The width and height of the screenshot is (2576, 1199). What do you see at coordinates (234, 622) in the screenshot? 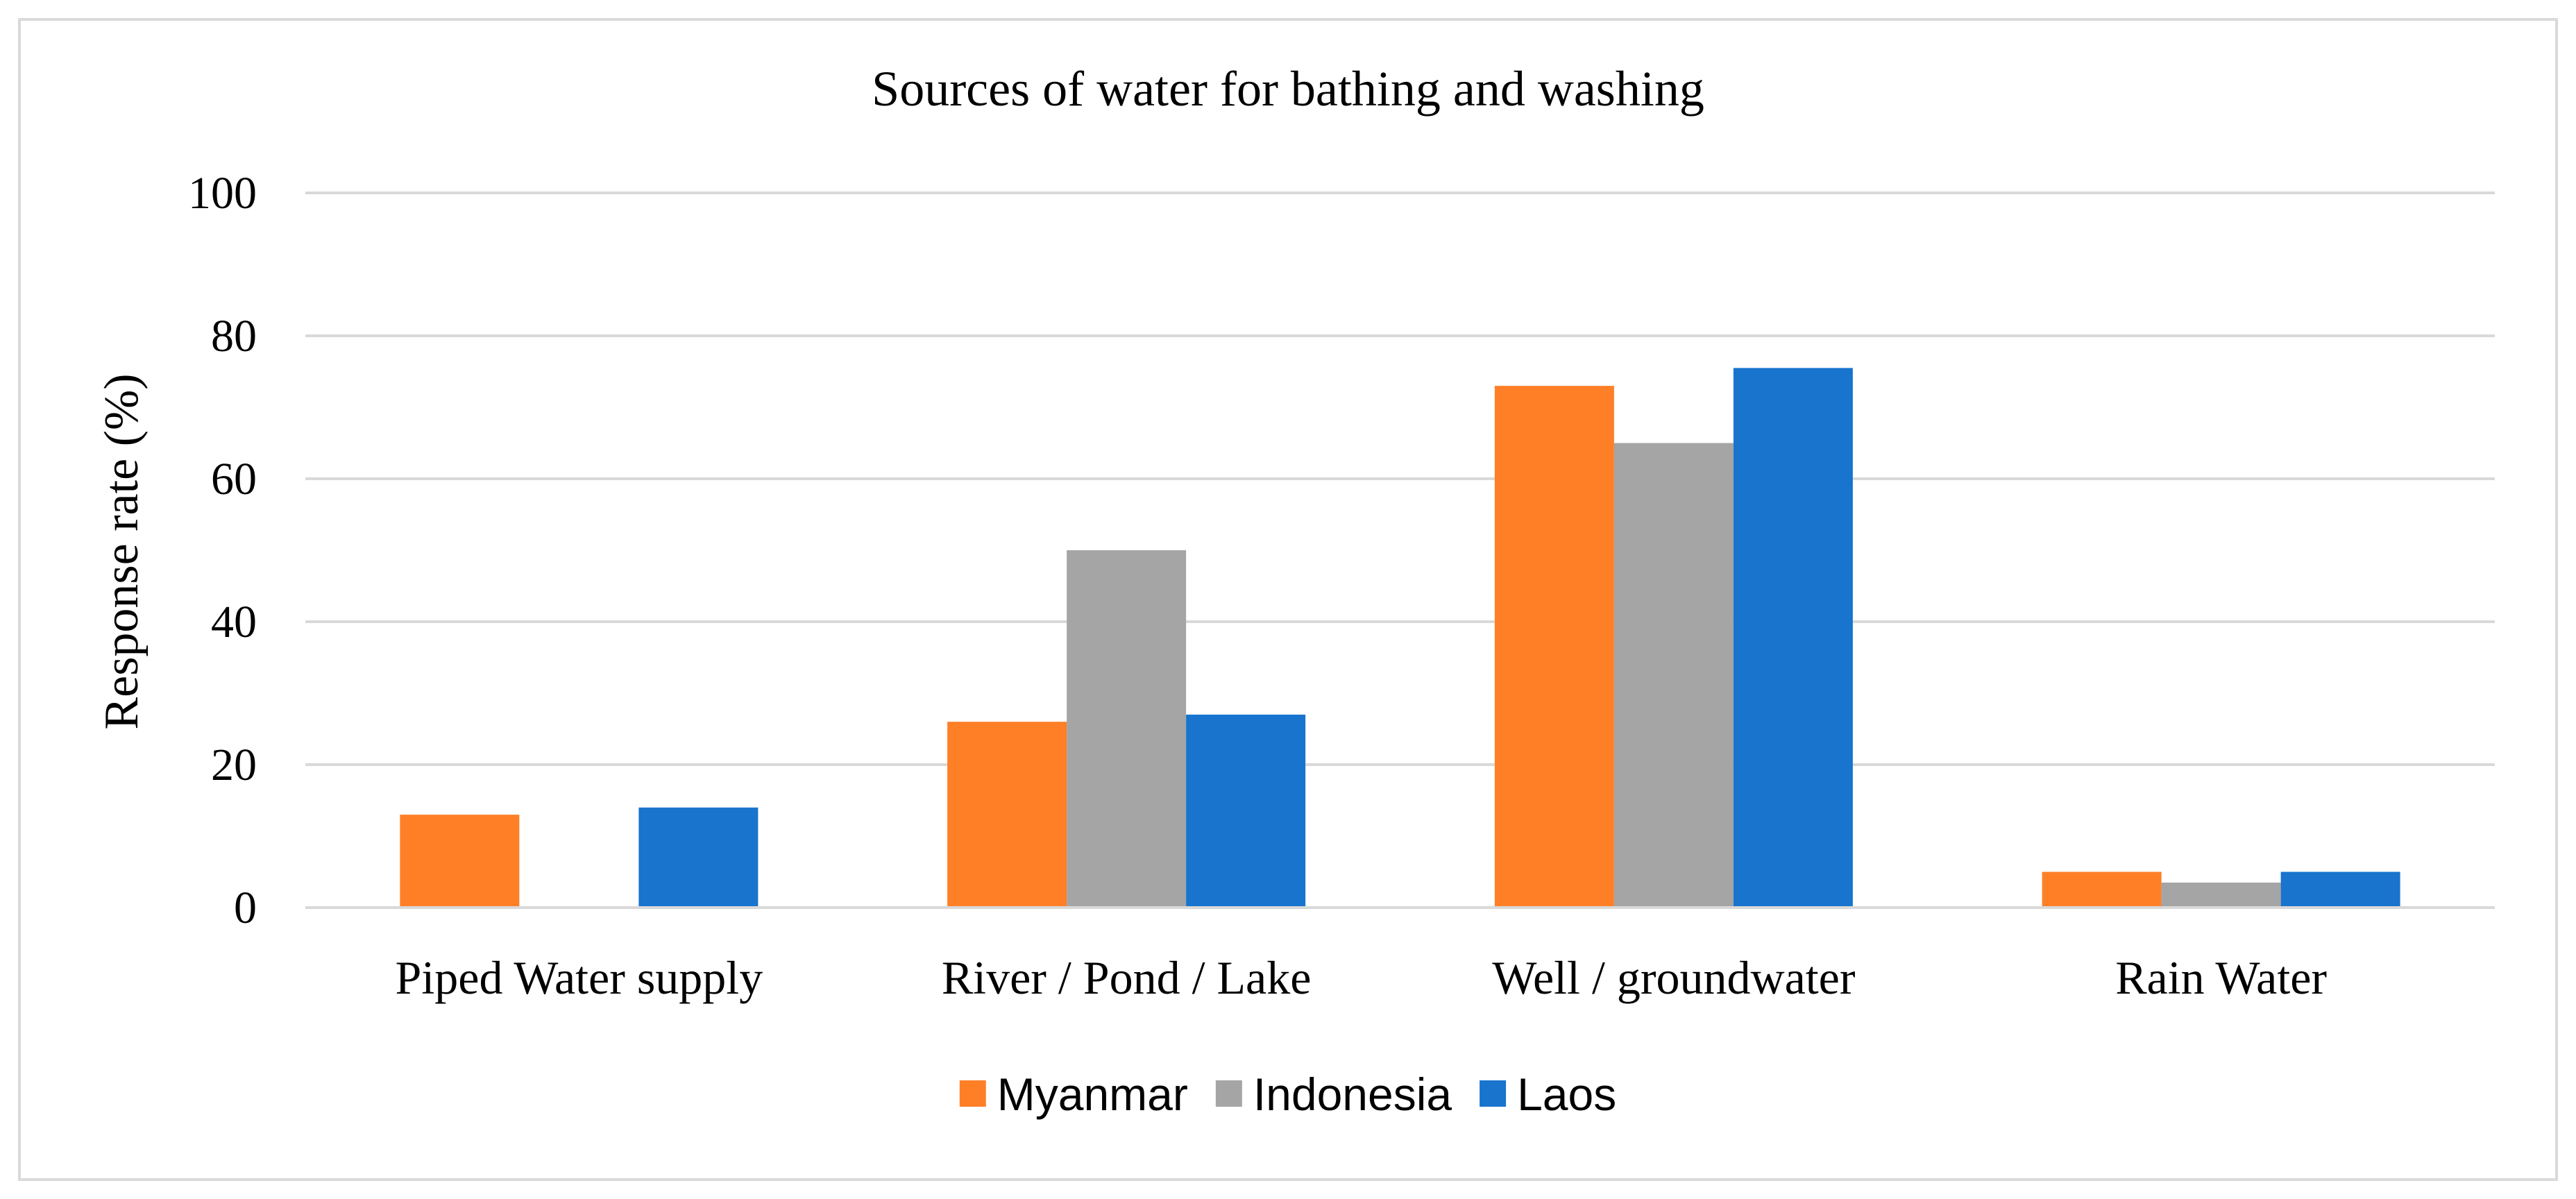
I see `y-tick-label: 40` at bounding box center [234, 622].